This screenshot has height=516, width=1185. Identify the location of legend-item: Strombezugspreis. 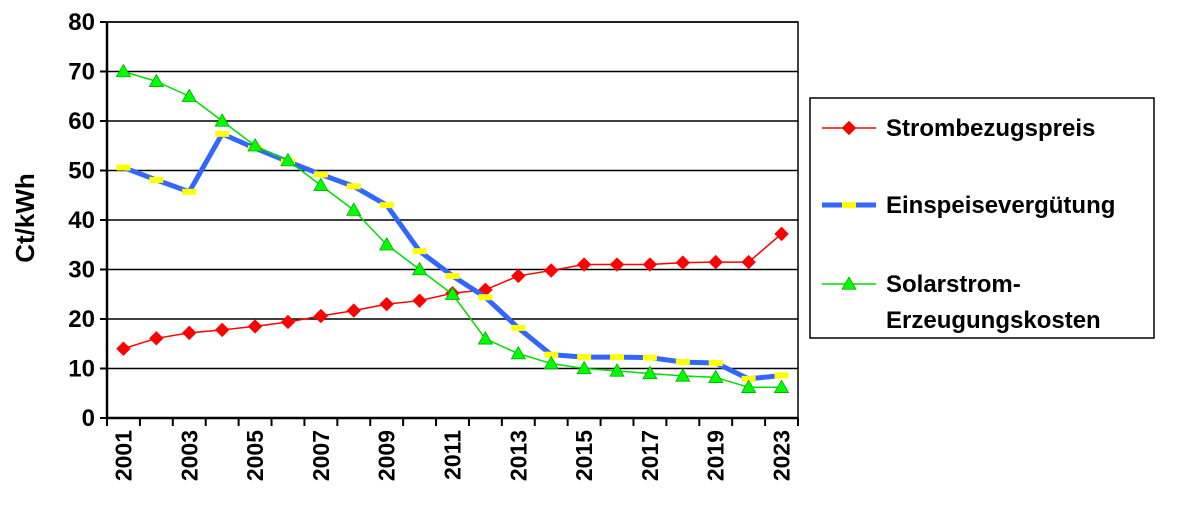
(958, 128).